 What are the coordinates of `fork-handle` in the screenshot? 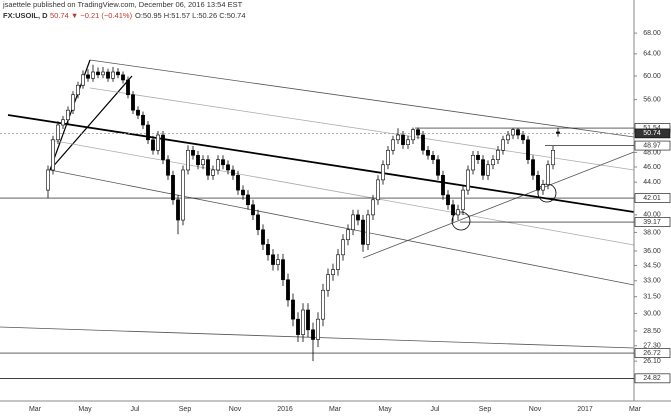 It's located at (91, 123).